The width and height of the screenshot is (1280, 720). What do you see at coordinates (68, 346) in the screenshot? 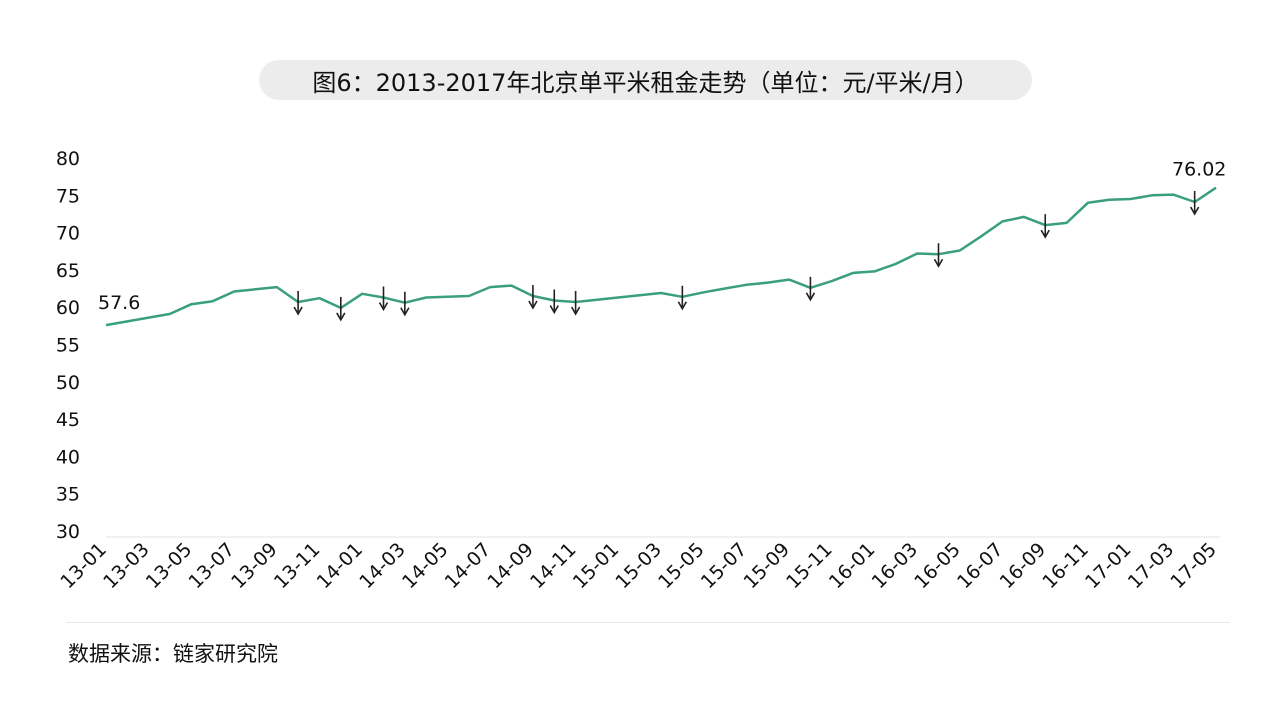
I see `y-tick-label: 55` at bounding box center [68, 346].